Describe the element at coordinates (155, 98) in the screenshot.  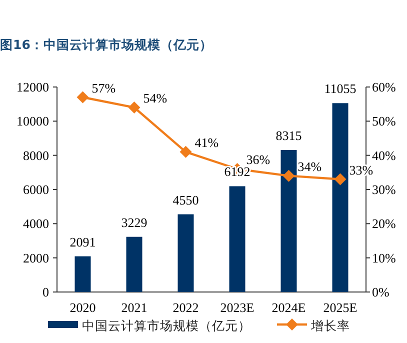
I see `data-label: 54%` at that location.